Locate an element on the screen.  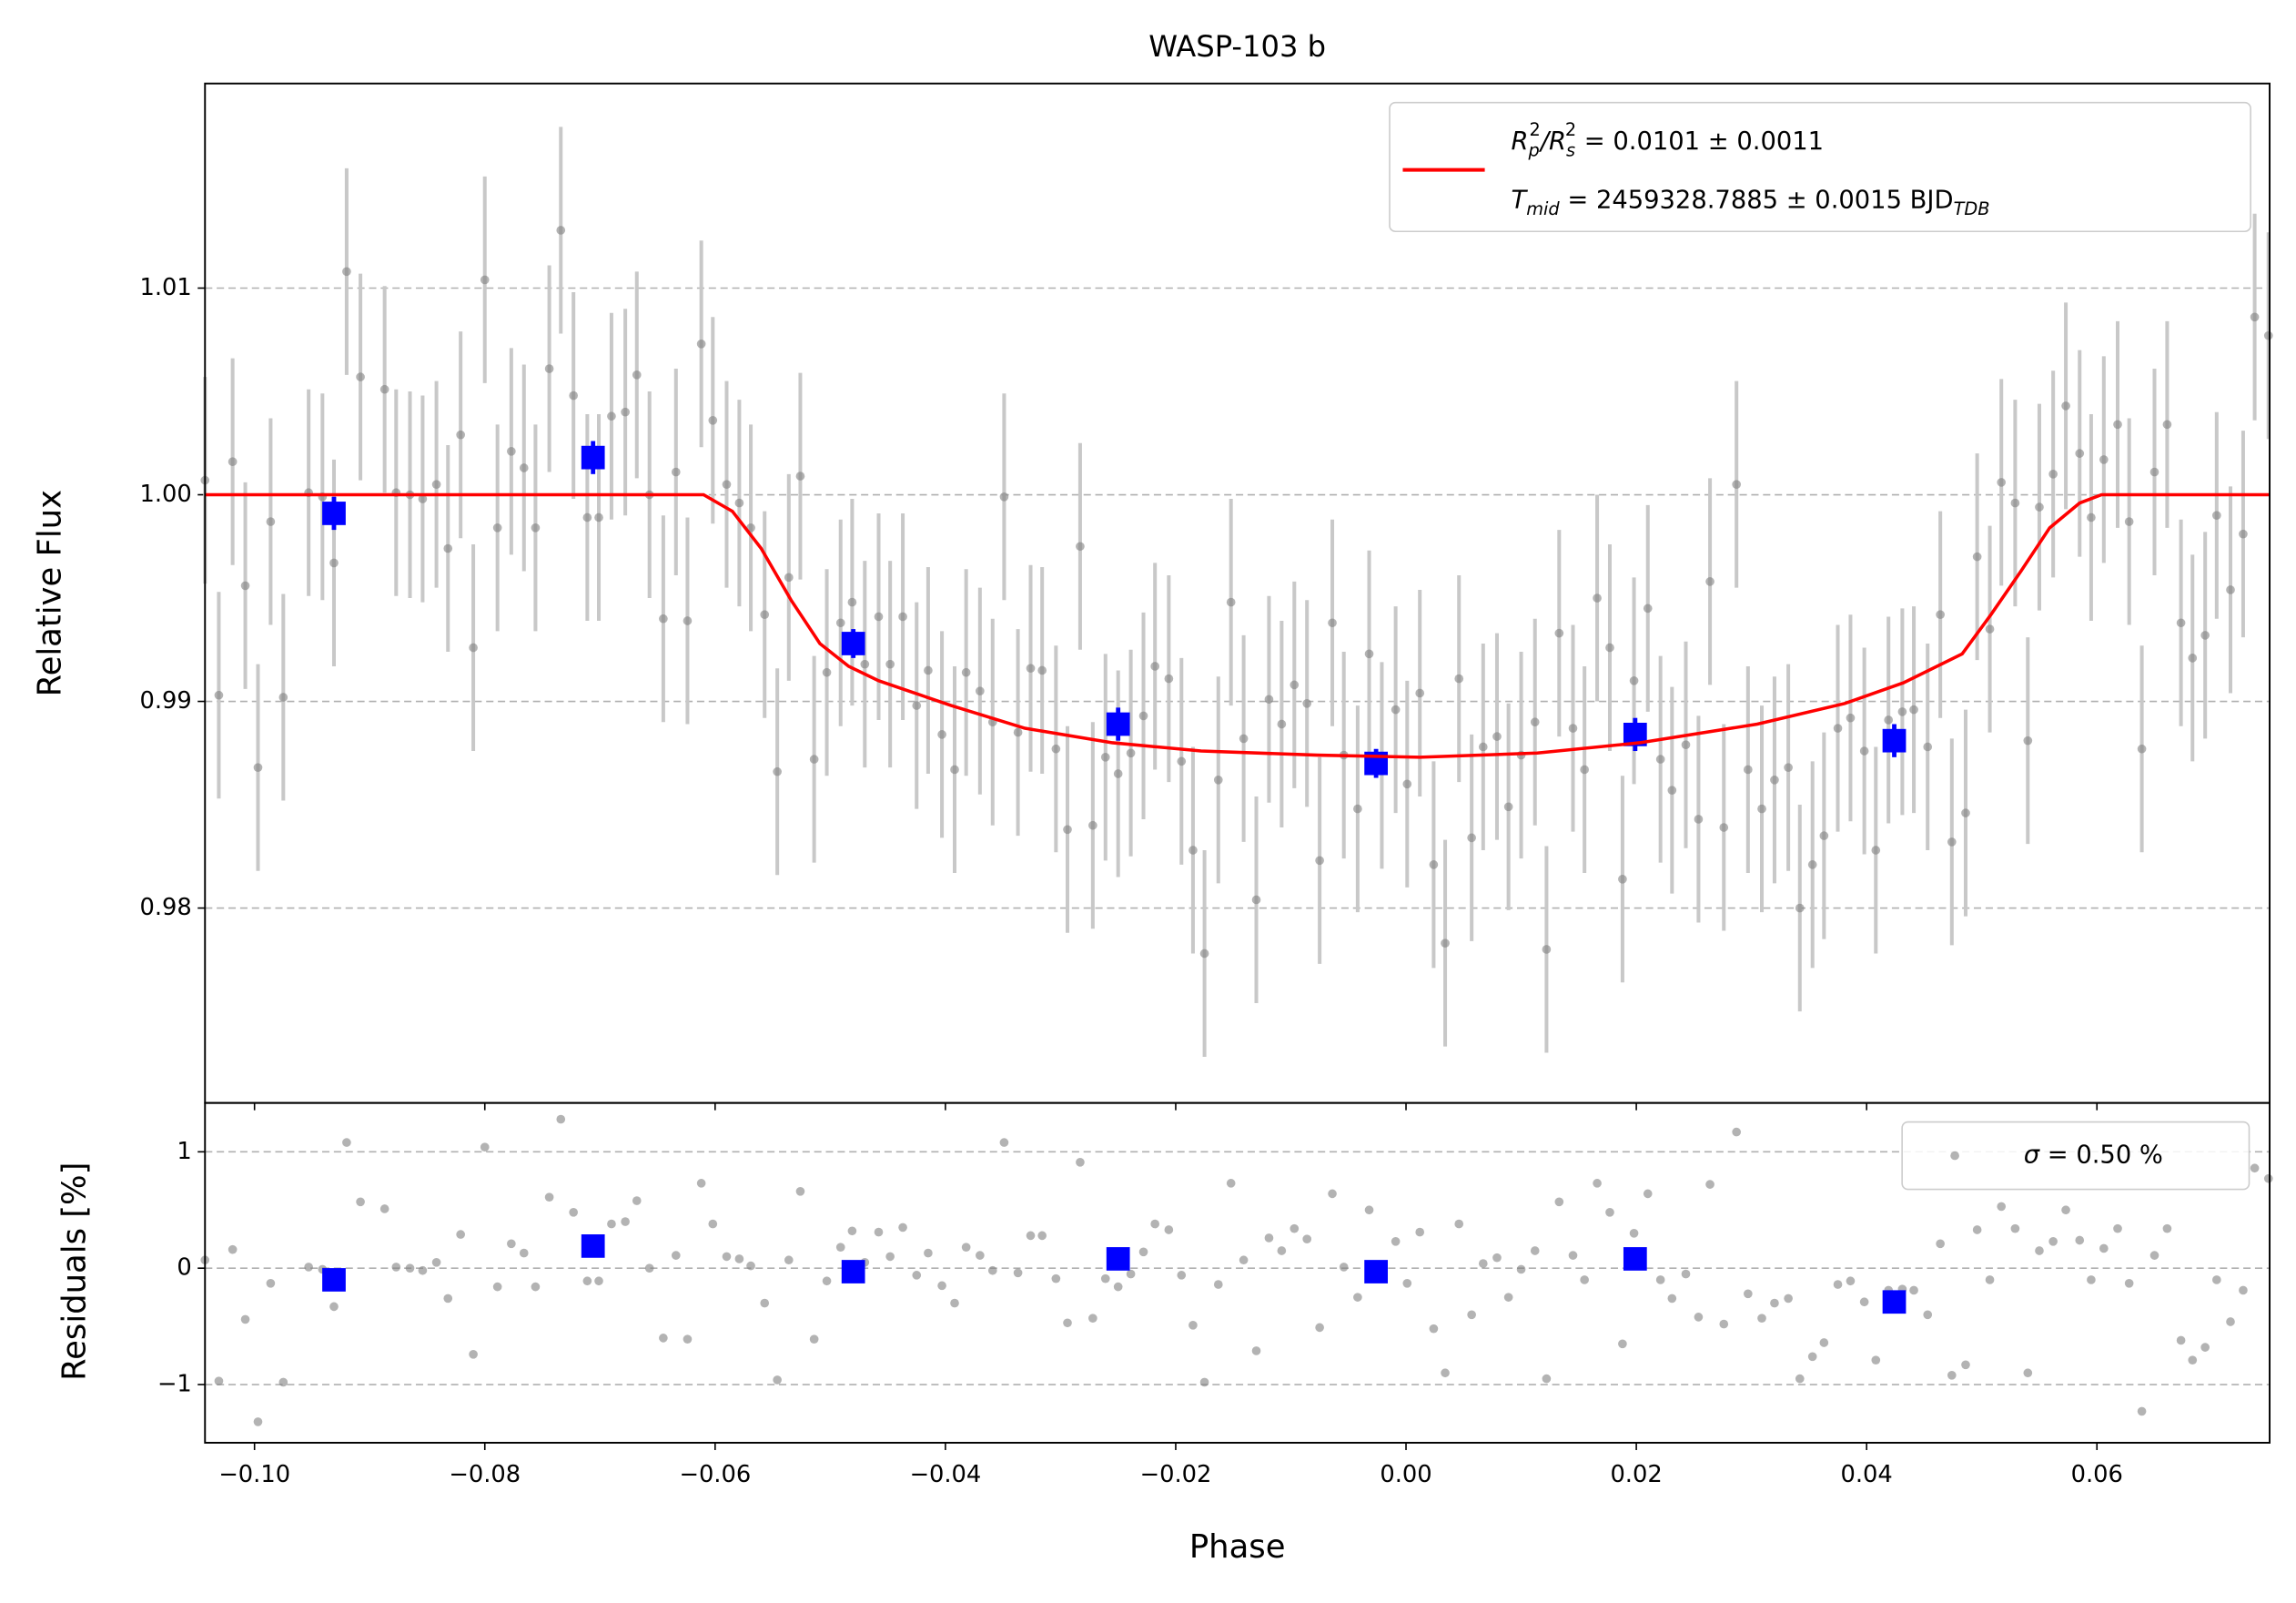
legend-text: = 0.0101 ± 0.0011 is located at coordinates (1700, 141).